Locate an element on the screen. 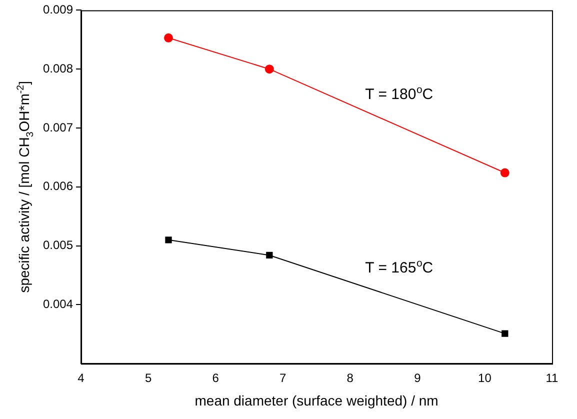  y-tick-label: 0.007 is located at coordinates (58, 127).